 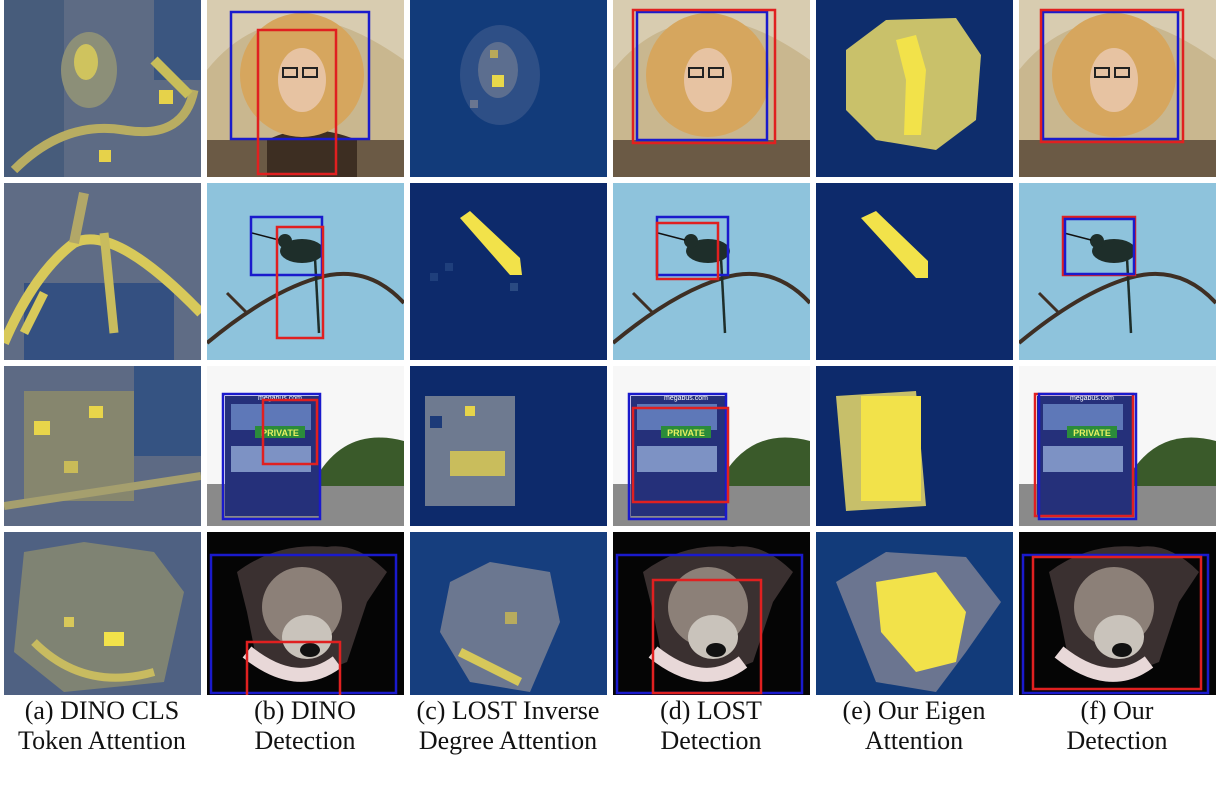 What do you see at coordinates (508, 88) in the screenshot?
I see `row1-lost-inverse-degree-attention` at bounding box center [508, 88].